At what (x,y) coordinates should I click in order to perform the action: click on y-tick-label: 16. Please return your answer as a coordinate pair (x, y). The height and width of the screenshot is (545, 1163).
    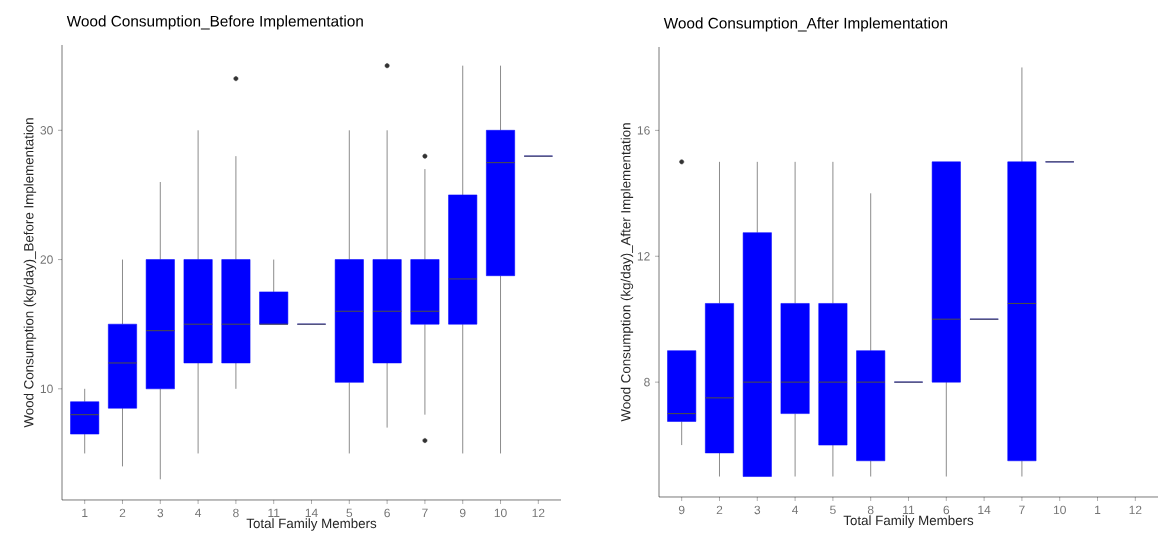
    Looking at the image, I should click on (643, 130).